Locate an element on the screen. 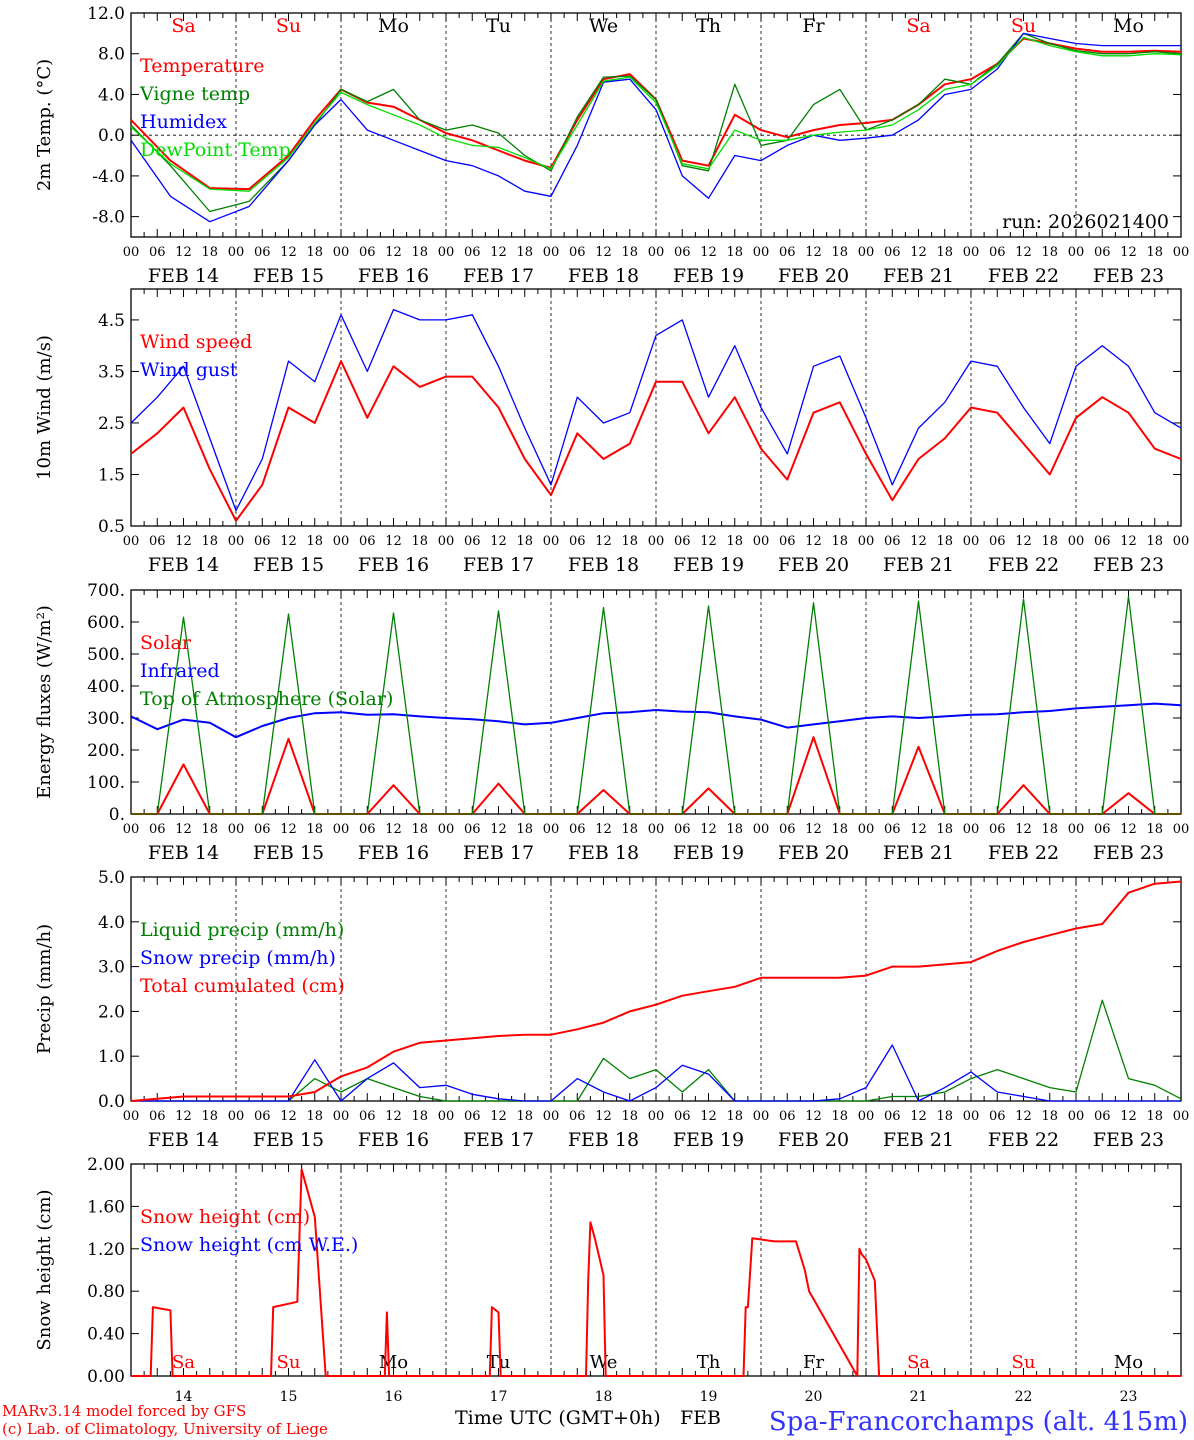 The height and width of the screenshot is (1440, 1194). weekday-label: Tu is located at coordinates (498, 26).